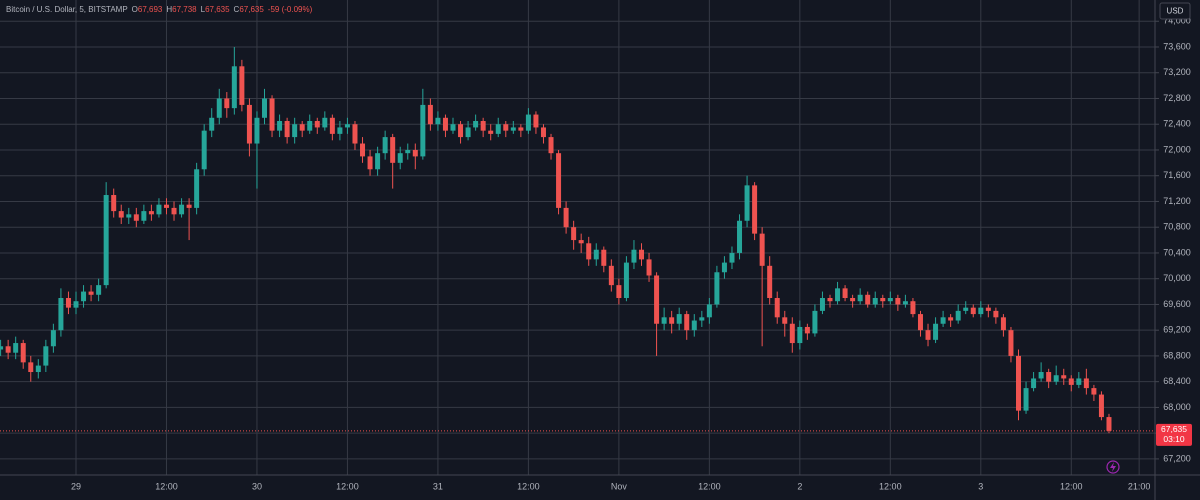 The height and width of the screenshot is (500, 1200). I want to click on header-label: O, so click(135, 9).